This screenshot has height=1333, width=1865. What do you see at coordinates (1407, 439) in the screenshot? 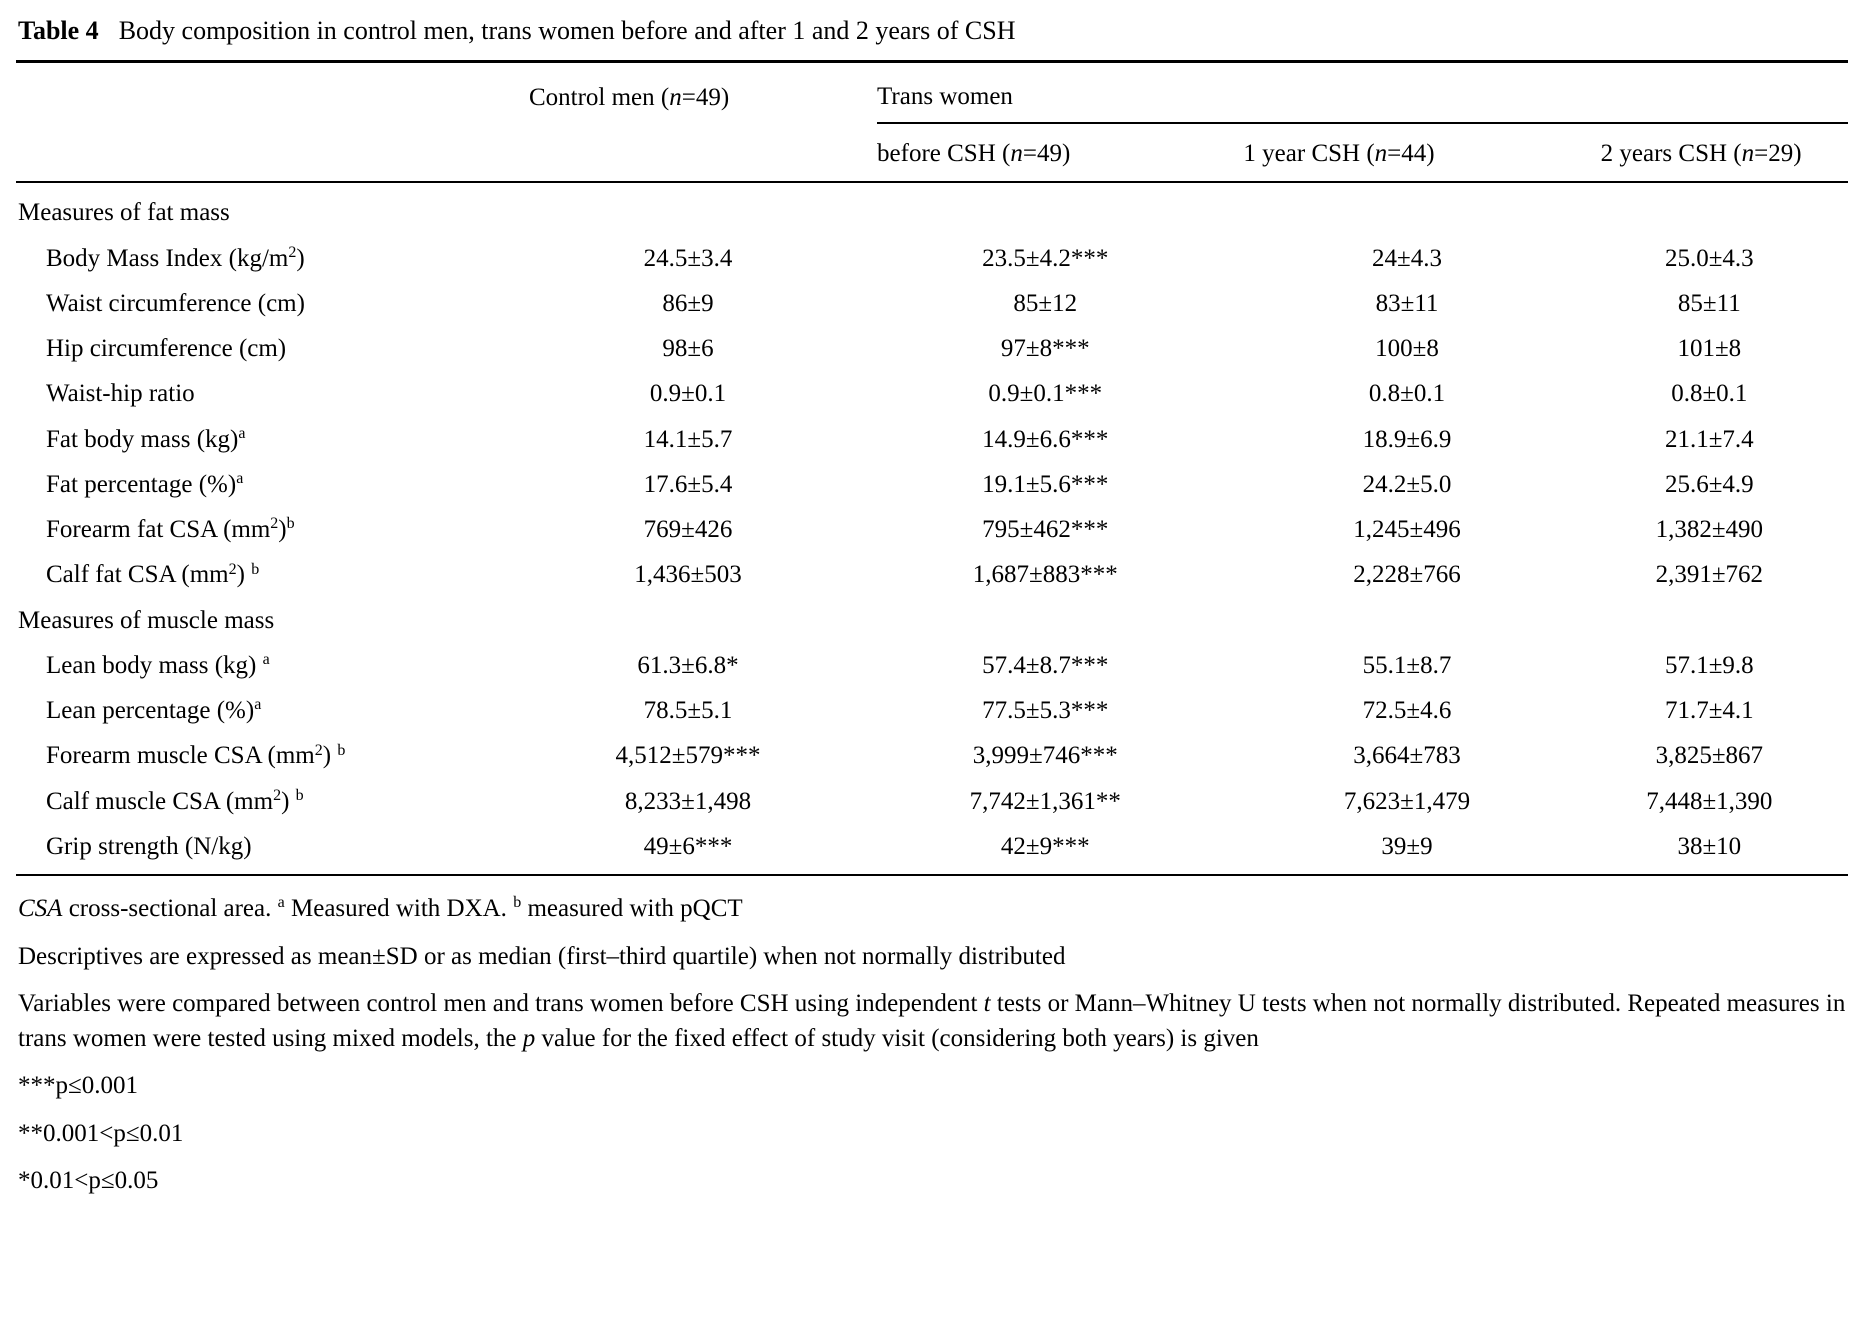
I see `cell-value: 18.9±6.9` at bounding box center [1407, 439].